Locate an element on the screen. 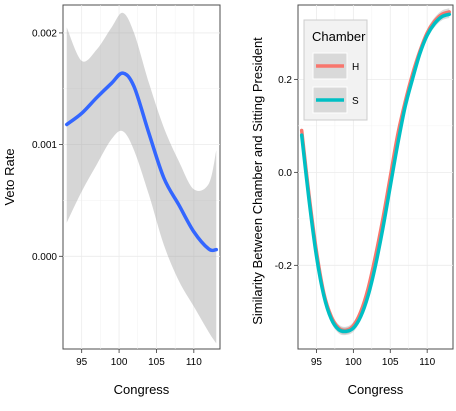 This screenshot has height=411, width=456. y-tick-label: -0.2 is located at coordinates (284, 266).